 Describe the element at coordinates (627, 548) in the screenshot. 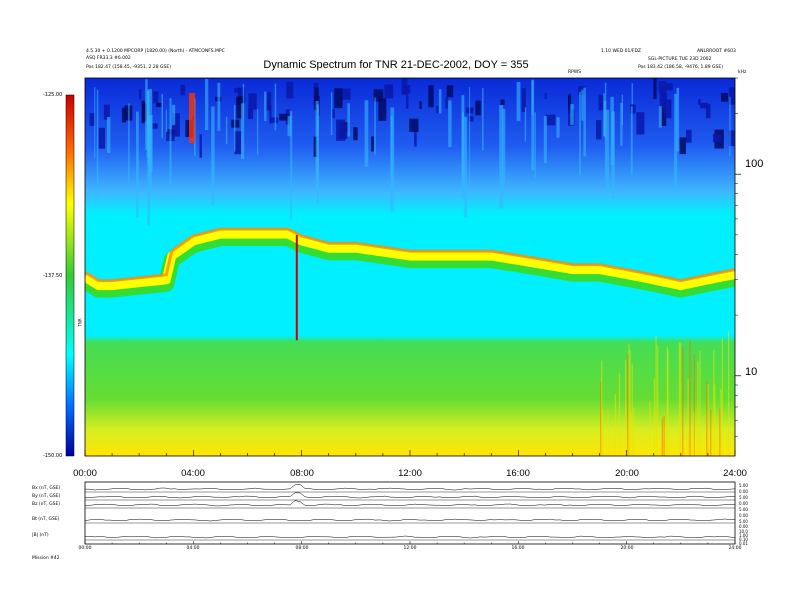

I see `panel-x-tick: 20:00` at that location.